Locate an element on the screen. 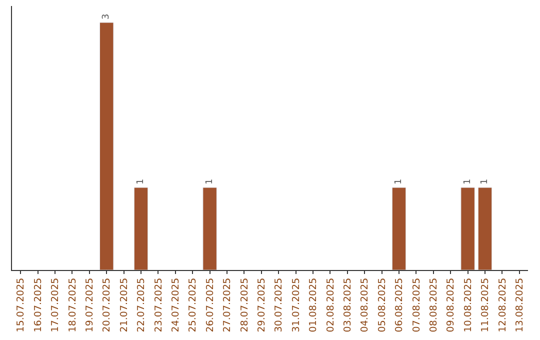 The height and width of the screenshot is (340, 540). x-tick-label: 06.08.2025 is located at coordinates (400, 305).